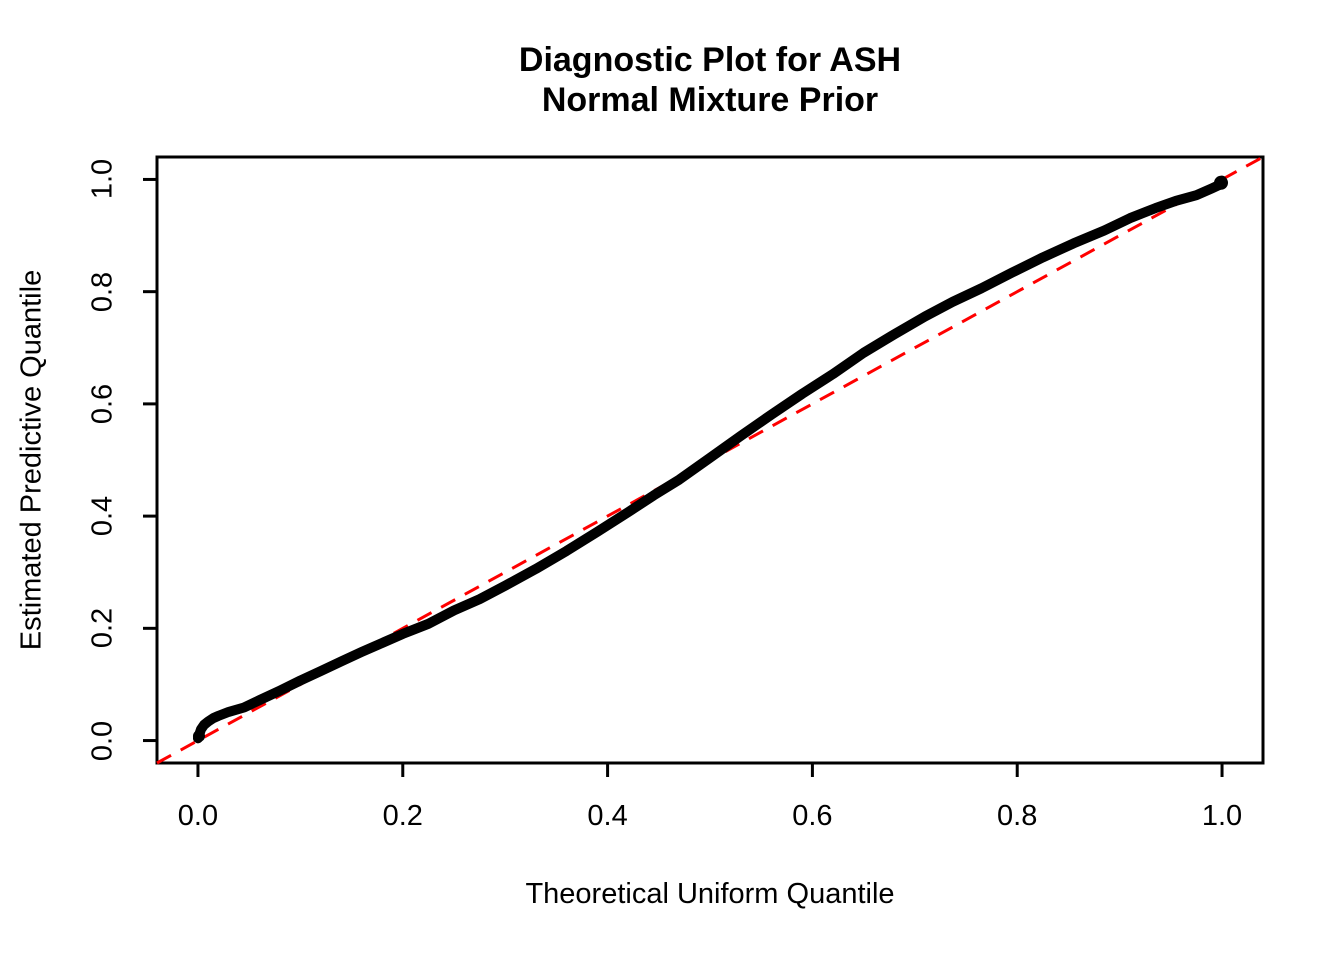 This screenshot has height=960, width=1344. Describe the element at coordinates (102, 516) in the screenshot. I see `y-tick-label: 0.4` at that location.